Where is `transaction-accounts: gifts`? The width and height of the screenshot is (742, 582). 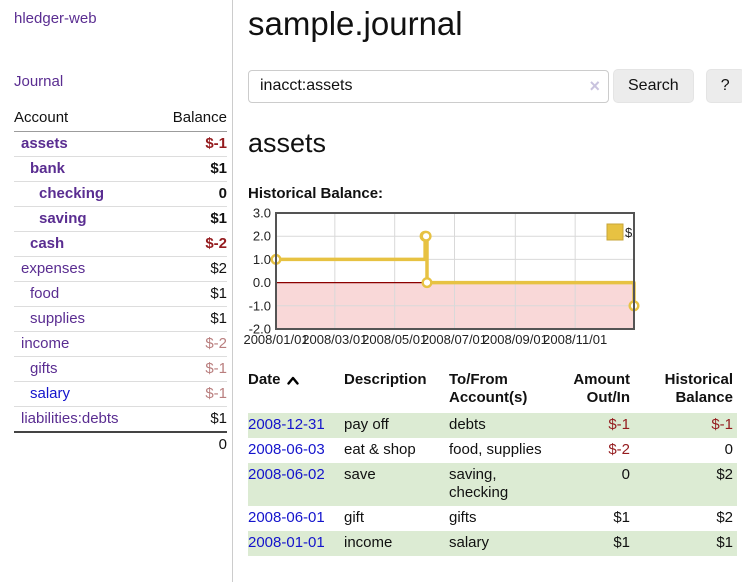
transaction-accounts: gifts is located at coordinates (463, 517).